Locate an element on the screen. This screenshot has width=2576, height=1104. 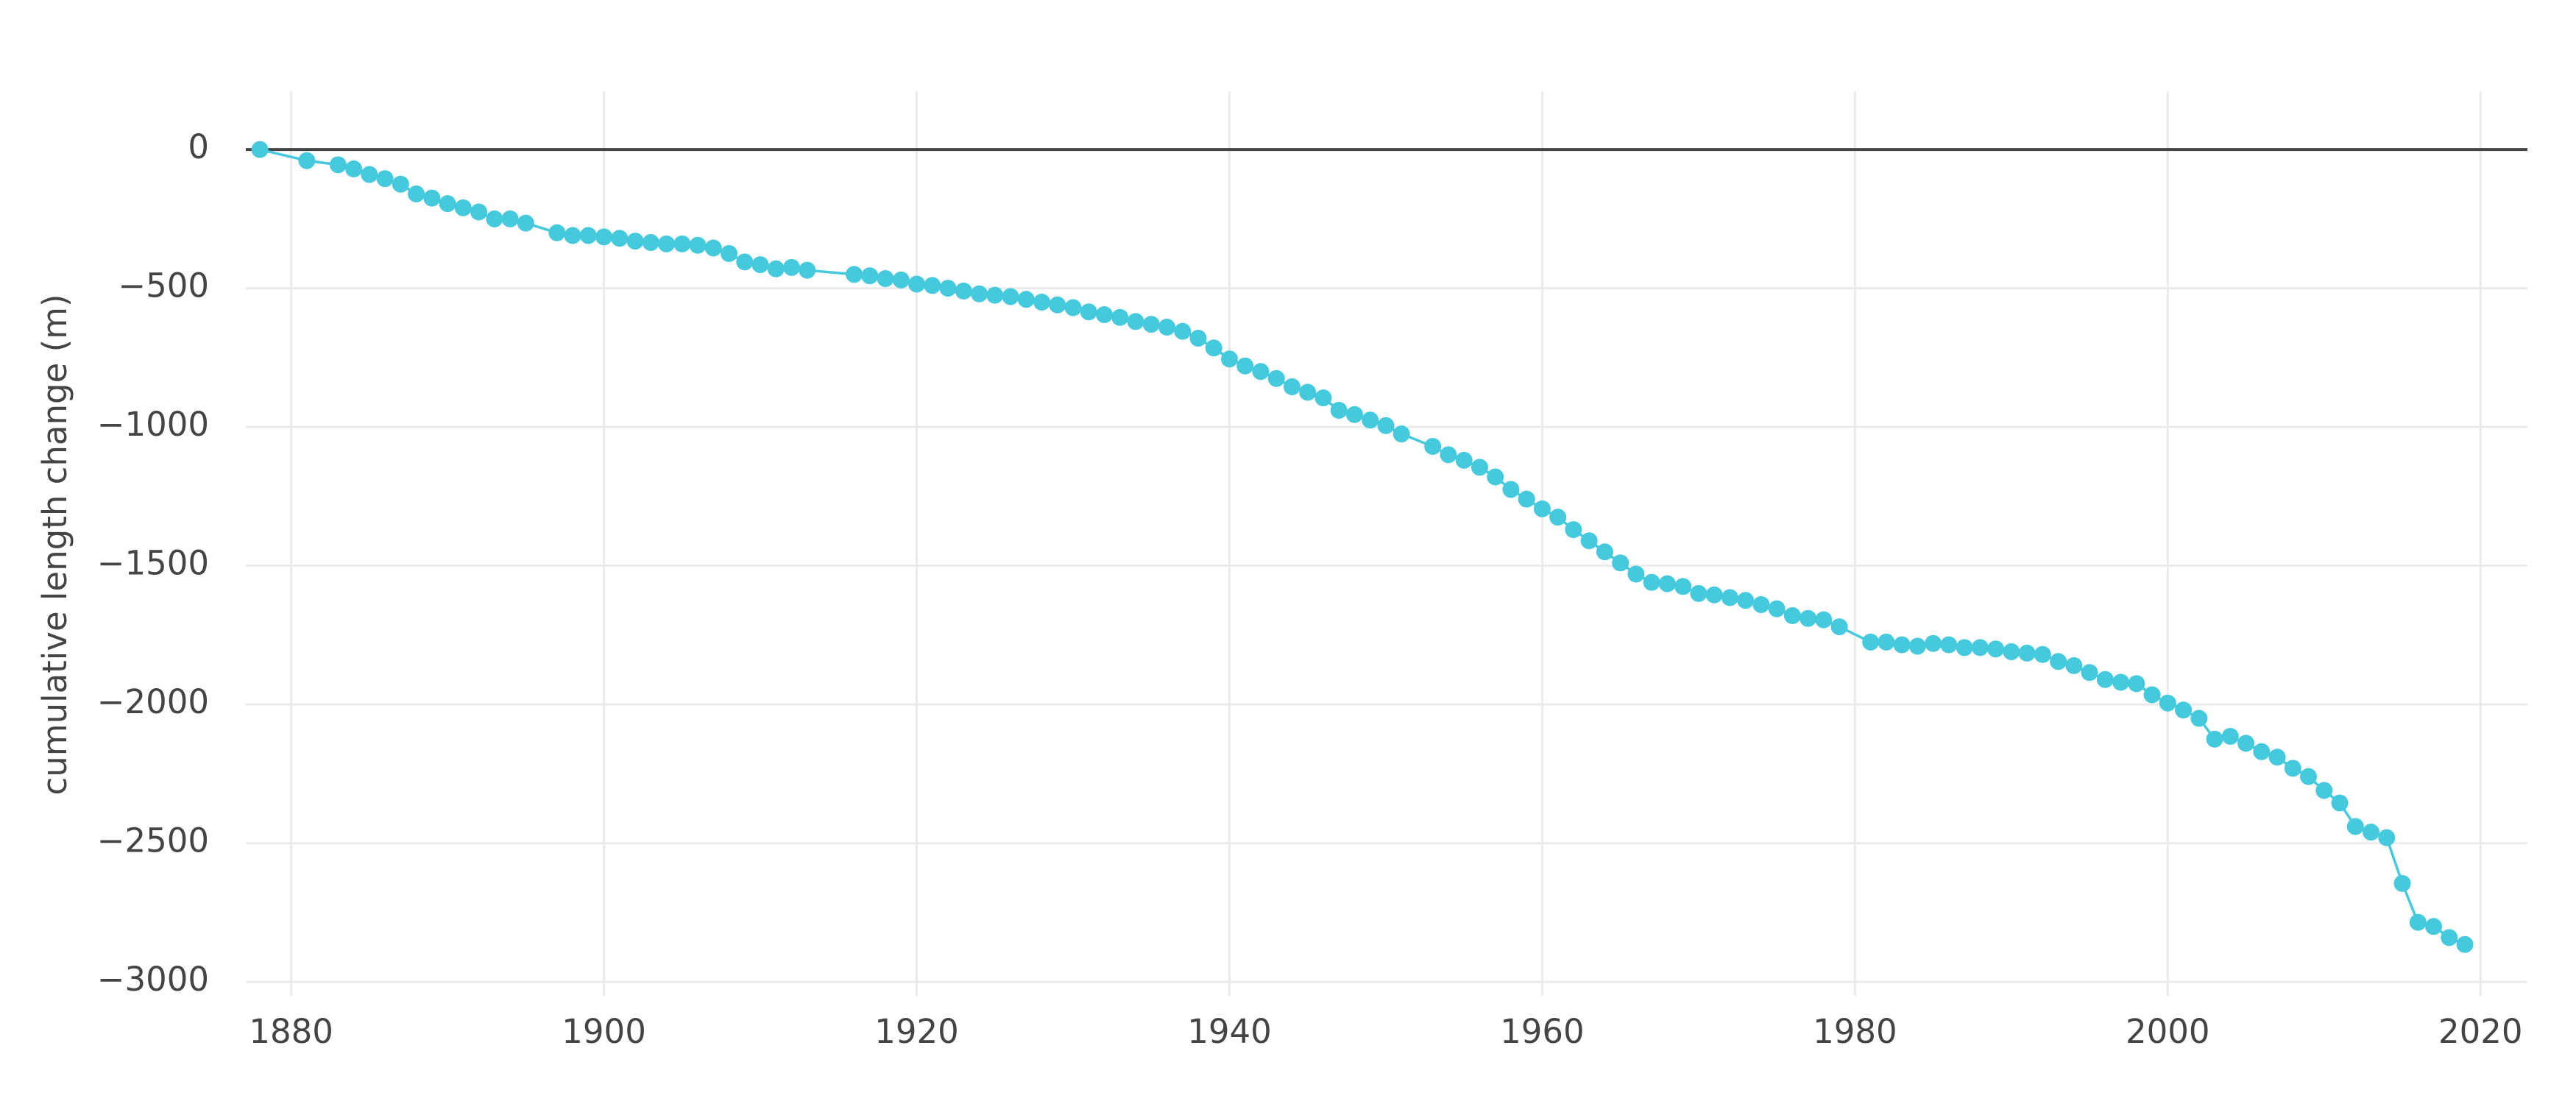
x-tick-label: 1960 is located at coordinates (1542, 1031).